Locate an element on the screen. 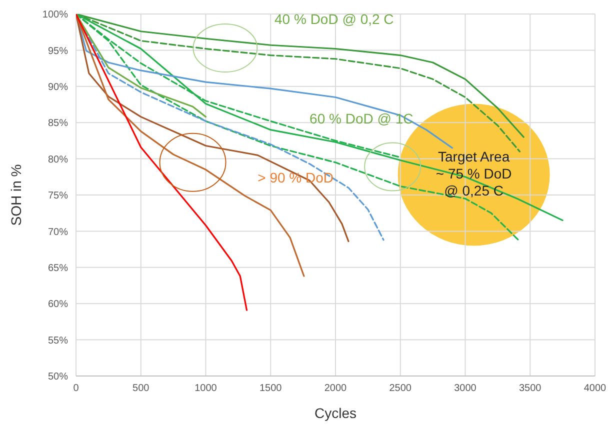  y-tick-label: 90% is located at coordinates (58, 87).